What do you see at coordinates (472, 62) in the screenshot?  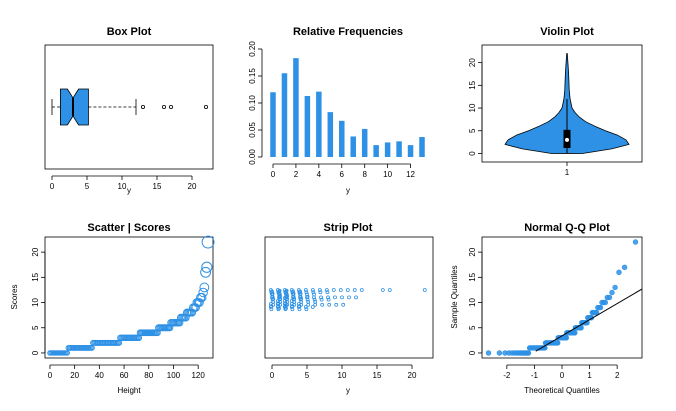 I see `violin-plot-y-tick-label: 20` at bounding box center [472, 62].